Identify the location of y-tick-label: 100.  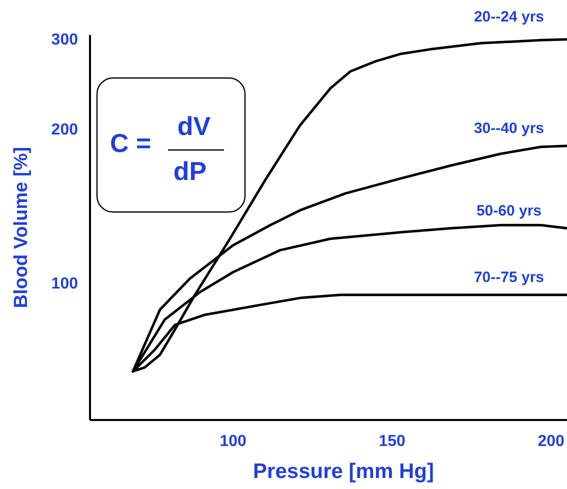
(64, 284).